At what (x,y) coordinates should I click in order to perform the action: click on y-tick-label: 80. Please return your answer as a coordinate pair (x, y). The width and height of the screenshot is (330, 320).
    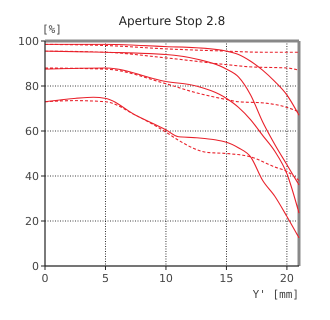
    Looking at the image, I should click on (32, 86).